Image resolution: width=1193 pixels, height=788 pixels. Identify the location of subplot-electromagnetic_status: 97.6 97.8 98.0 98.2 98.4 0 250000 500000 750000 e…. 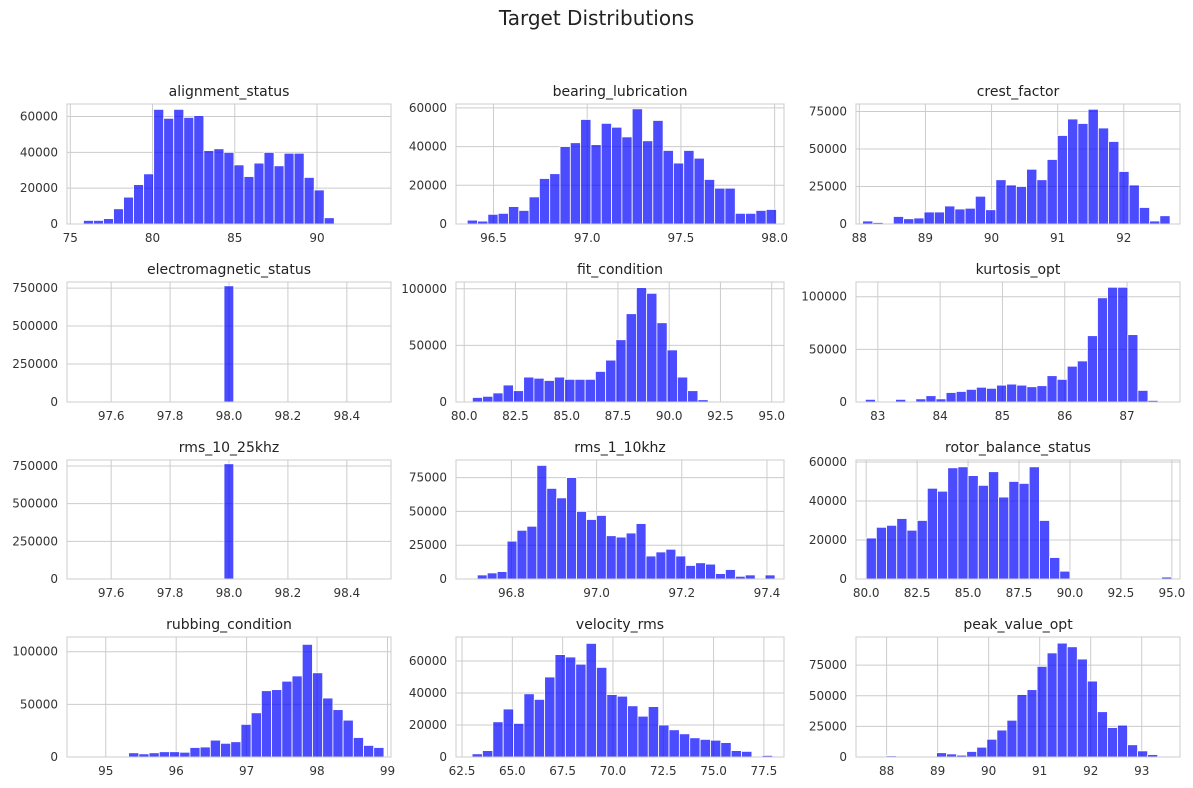
(202, 342).